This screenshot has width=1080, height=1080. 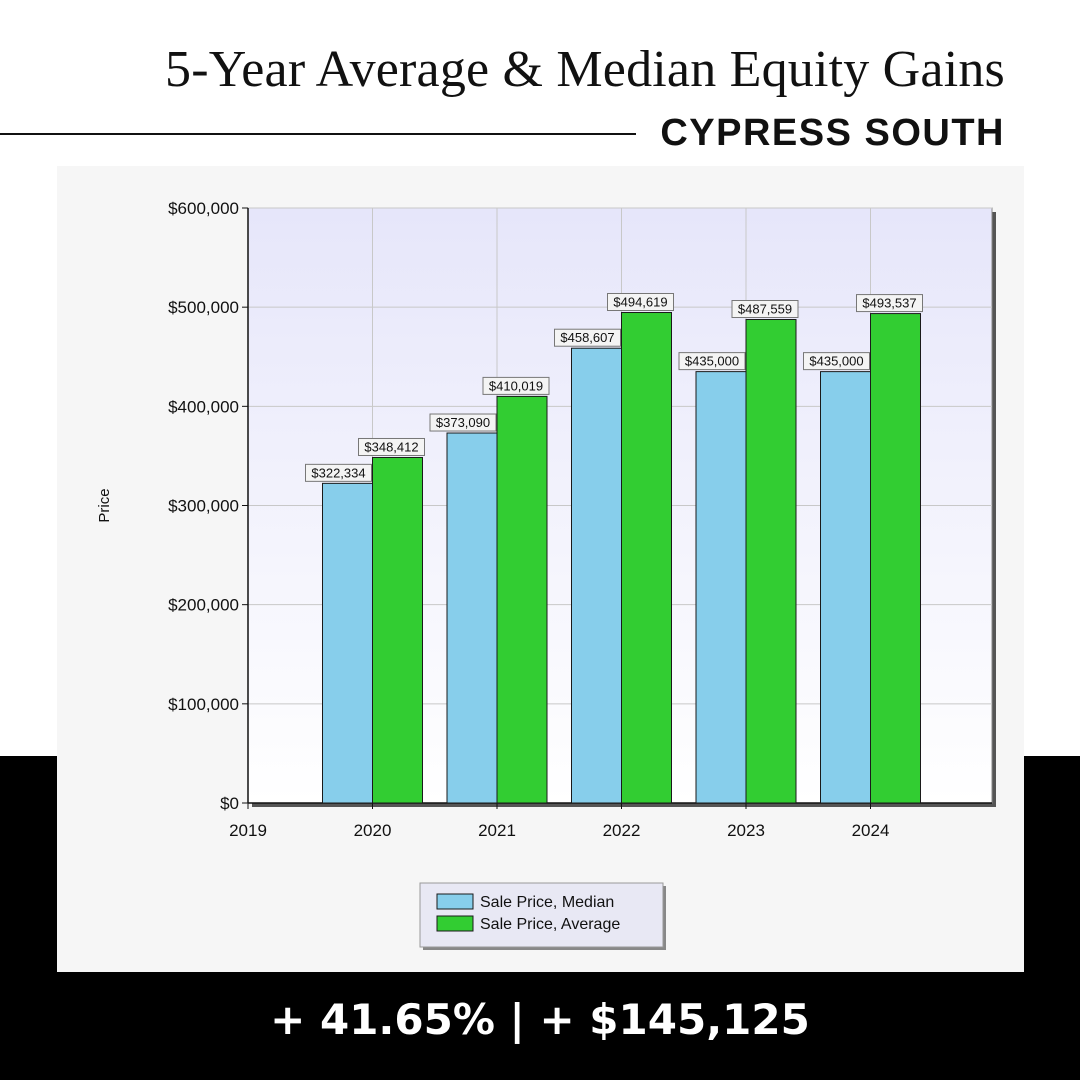 I want to click on legend-swatch-median, so click(x=455, y=901).